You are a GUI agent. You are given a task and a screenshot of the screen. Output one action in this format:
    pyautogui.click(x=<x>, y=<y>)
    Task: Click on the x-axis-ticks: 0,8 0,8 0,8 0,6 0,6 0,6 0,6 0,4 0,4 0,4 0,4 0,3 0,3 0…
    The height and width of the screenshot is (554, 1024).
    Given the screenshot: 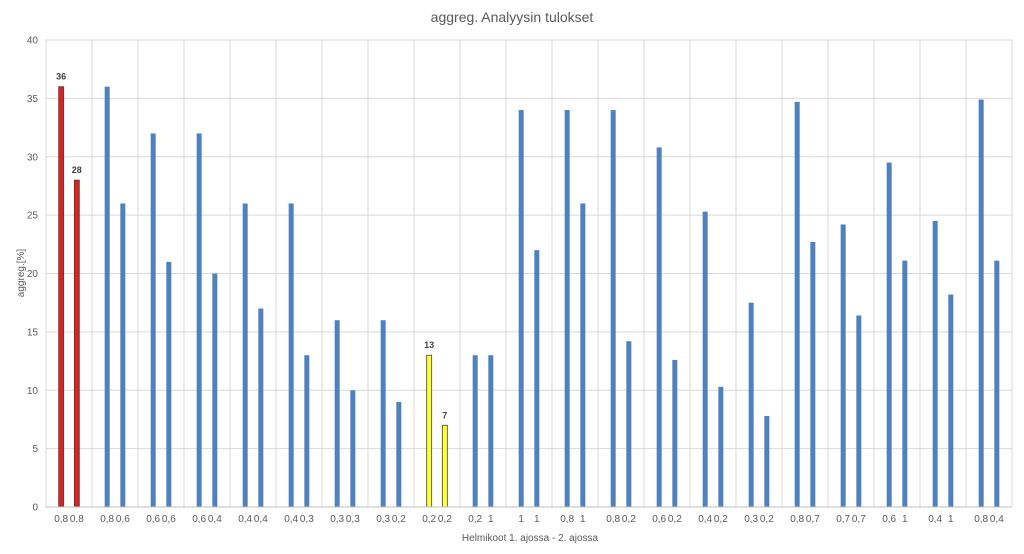 What is the action you would take?
    pyautogui.click(x=529, y=519)
    